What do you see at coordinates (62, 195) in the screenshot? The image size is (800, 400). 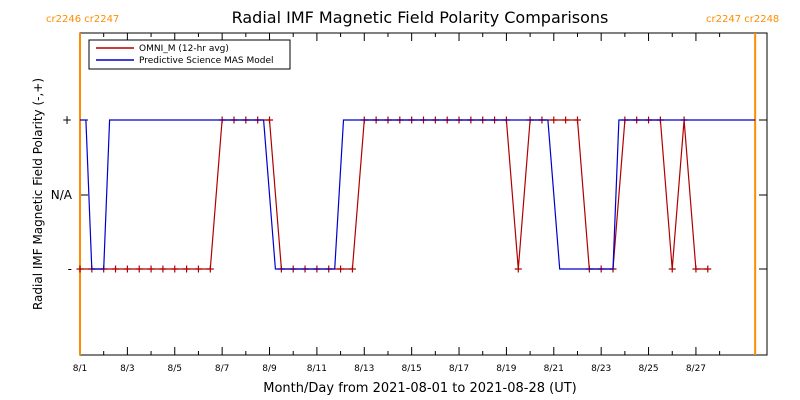 I see `y-tick-label: N/A` at bounding box center [62, 195].